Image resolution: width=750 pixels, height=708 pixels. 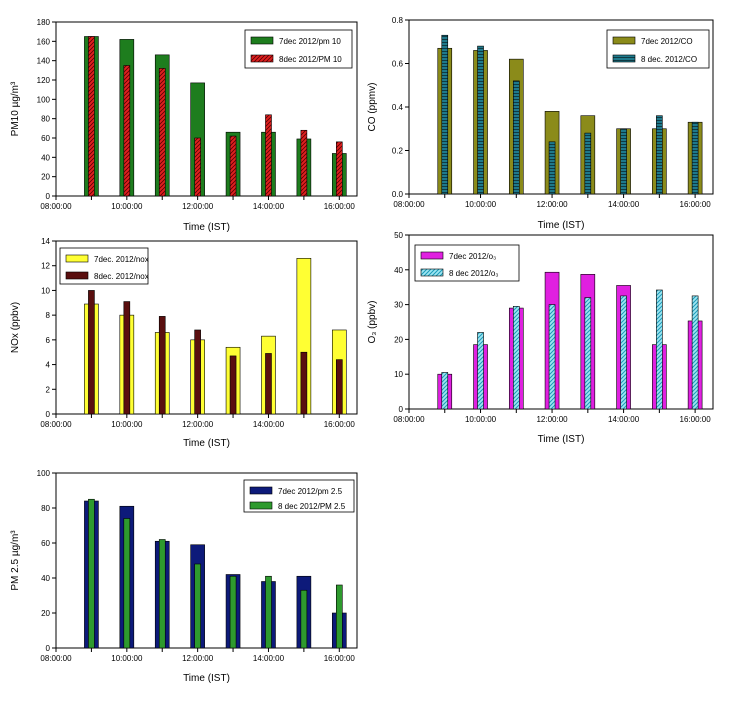 What do you see at coordinates (398, 20) in the screenshot?
I see `y-tick-label: 0.8` at bounding box center [398, 20].